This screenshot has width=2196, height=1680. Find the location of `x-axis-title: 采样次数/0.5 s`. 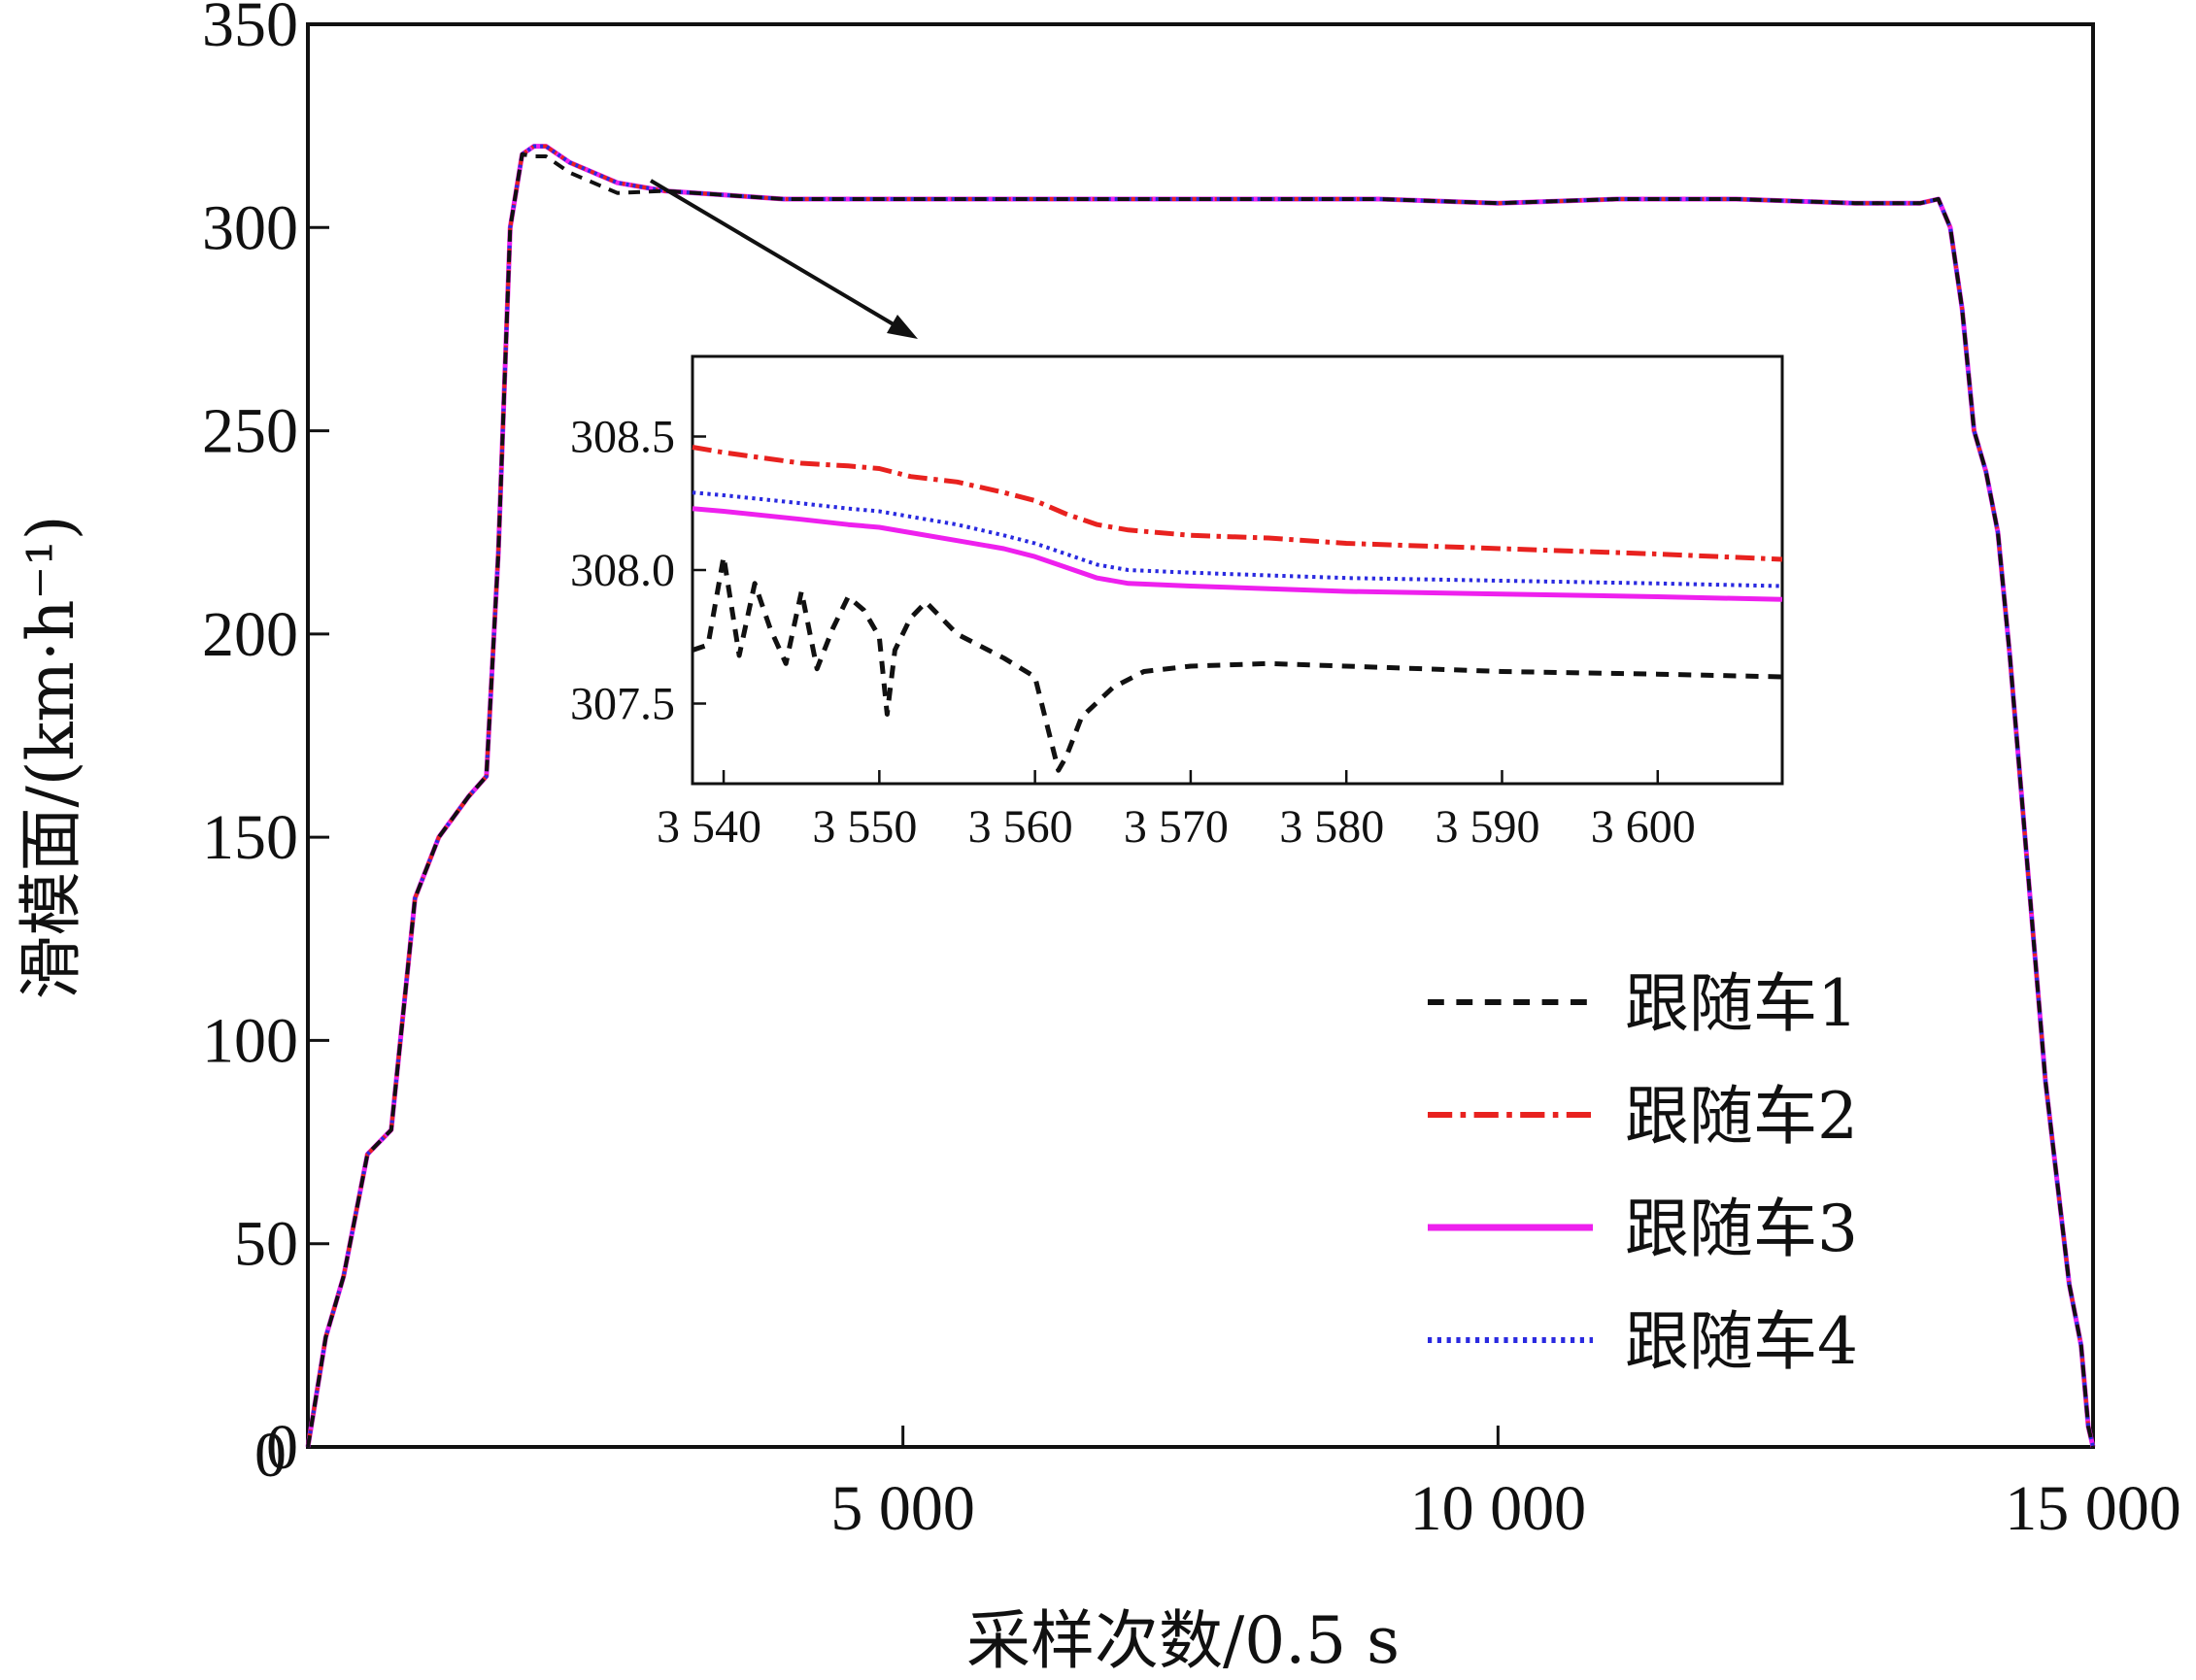

x-axis-title: 采样次数/0.5 s is located at coordinates (1183, 1640).